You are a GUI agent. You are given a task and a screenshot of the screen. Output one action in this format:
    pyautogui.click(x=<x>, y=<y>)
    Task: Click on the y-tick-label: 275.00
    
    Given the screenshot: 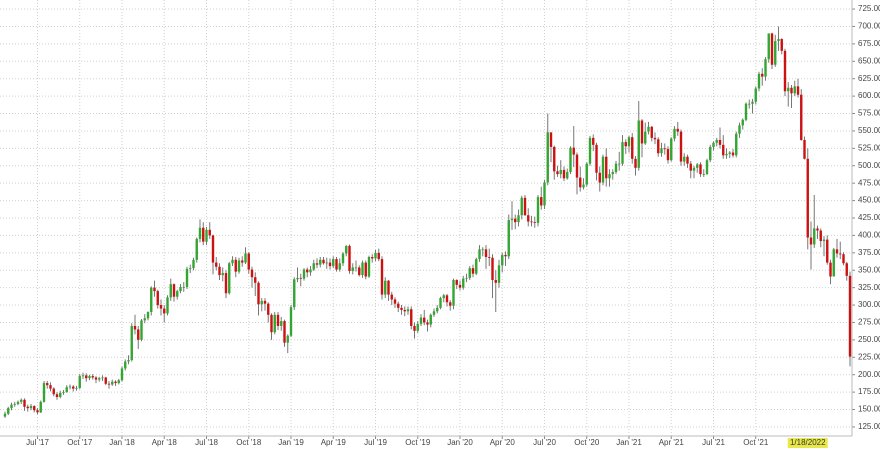 What is the action you would take?
    pyautogui.click(x=869, y=322)
    